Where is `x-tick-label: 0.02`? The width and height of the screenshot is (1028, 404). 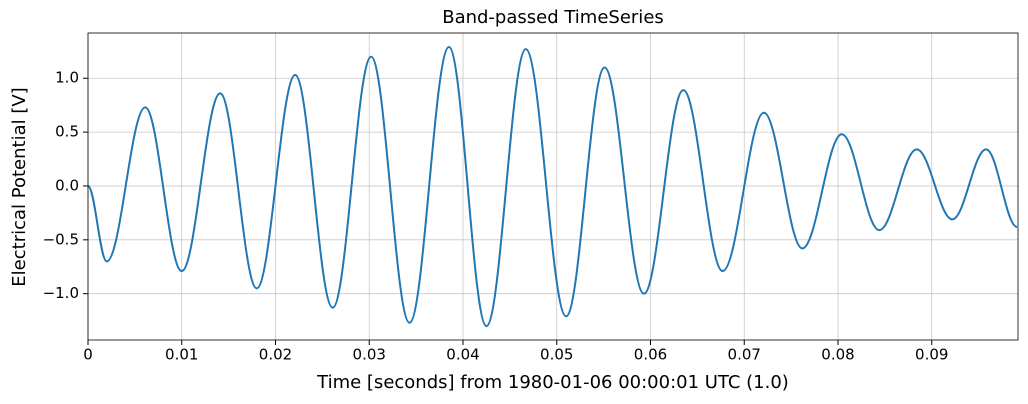 x-tick-label: 0.02 is located at coordinates (275, 355).